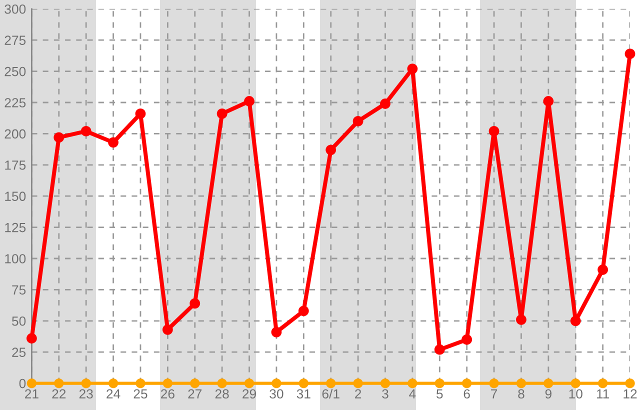  What do you see at coordinates (548, 394) in the screenshot?
I see `x-tick-label: 9` at bounding box center [548, 394].